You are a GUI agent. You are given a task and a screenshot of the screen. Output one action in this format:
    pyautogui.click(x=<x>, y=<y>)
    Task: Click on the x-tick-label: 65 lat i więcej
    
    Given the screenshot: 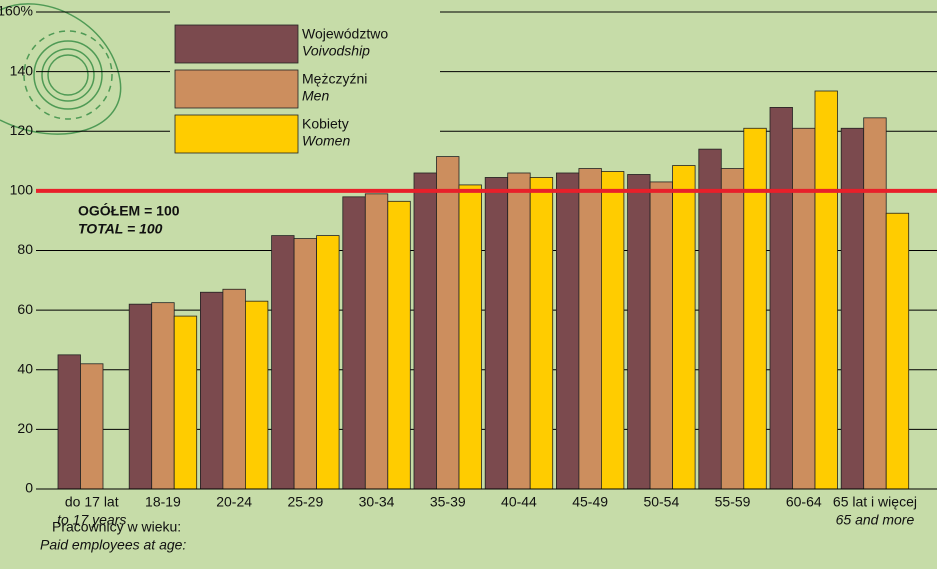 What is the action you would take?
    pyautogui.click(x=875, y=502)
    